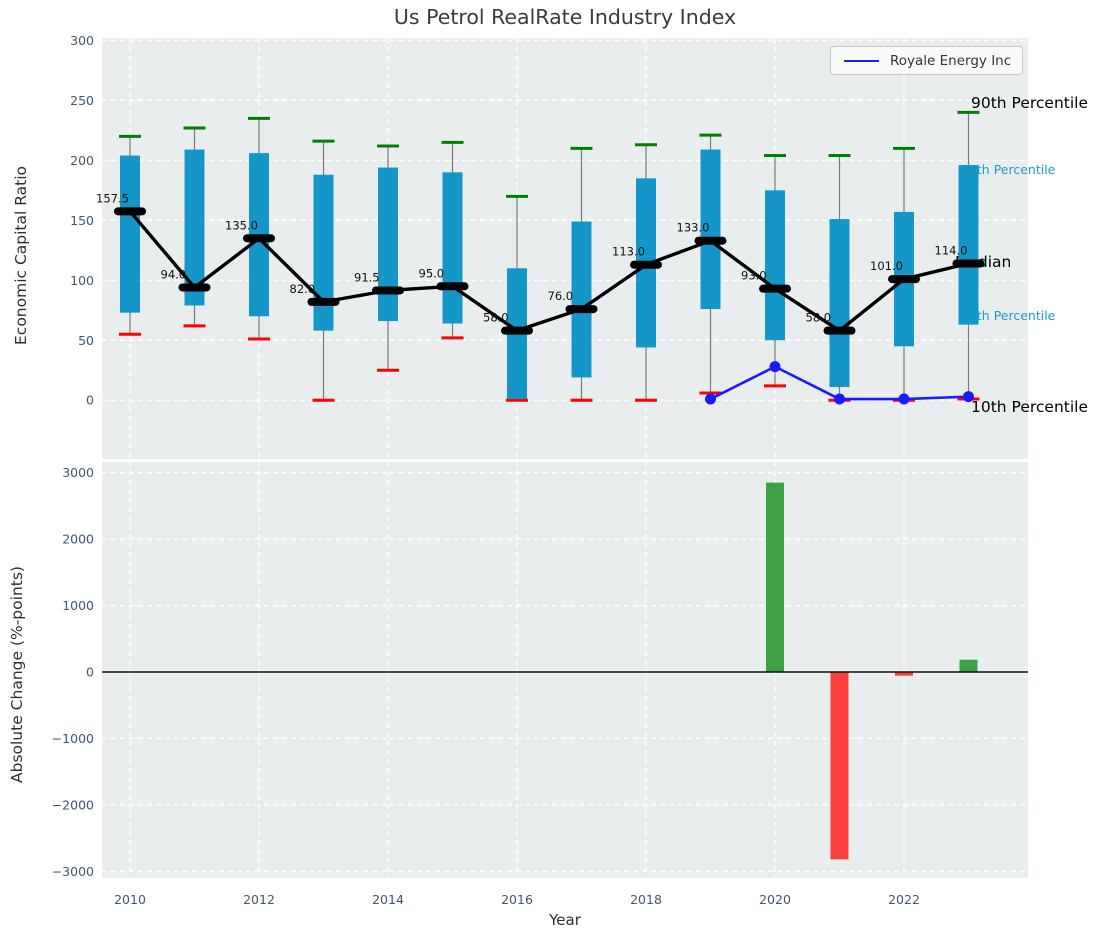 This screenshot has width=1107, height=942. I want to click on median-label-2013: 82.0, so click(303, 289).